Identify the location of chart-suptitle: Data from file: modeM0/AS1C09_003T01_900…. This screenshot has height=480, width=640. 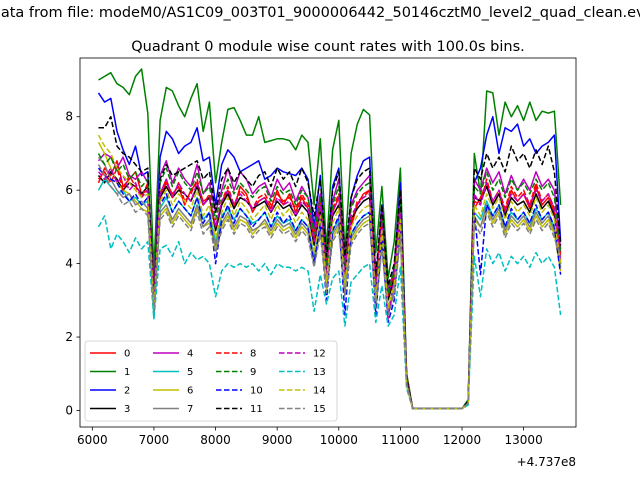
(320, 13).